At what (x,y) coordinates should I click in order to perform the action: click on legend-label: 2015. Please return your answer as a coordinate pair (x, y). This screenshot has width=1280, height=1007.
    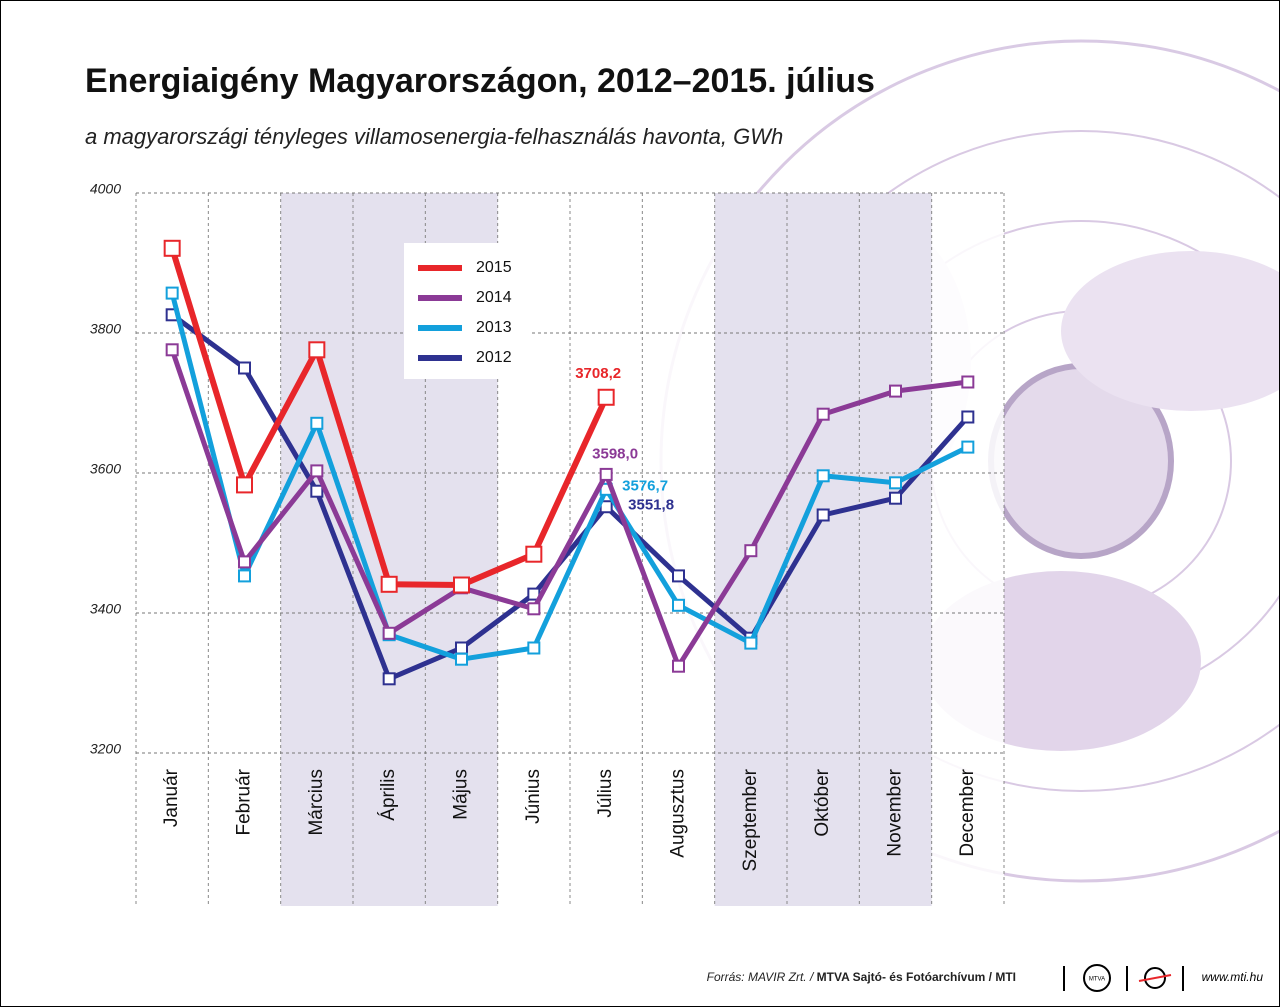
    Looking at the image, I should click on (494, 267).